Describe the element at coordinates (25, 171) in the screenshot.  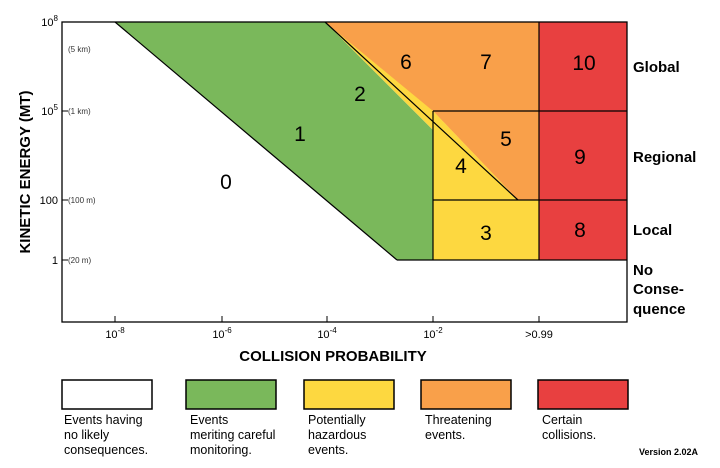
I see `y-axis-title: KINETIC ENERGY (MT)` at that location.